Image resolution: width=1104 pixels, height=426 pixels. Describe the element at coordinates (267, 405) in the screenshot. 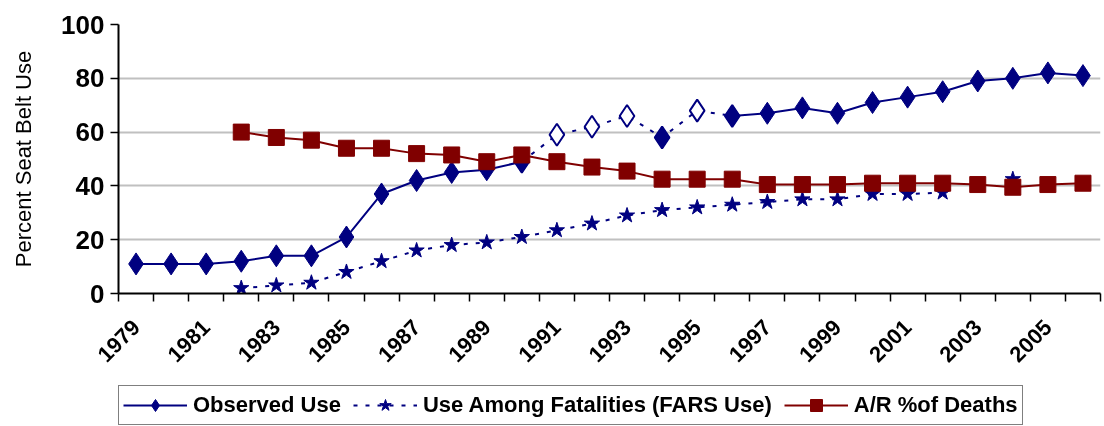

I see `legend-label: Observed Use` at that location.